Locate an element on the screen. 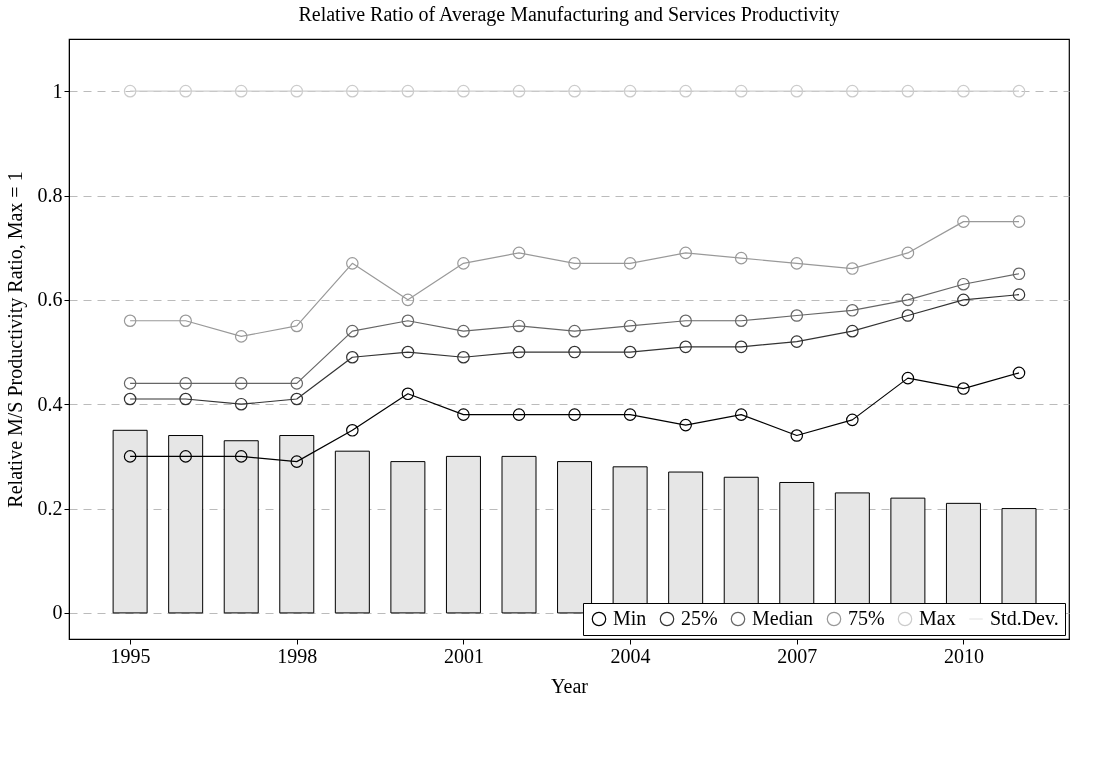 Image resolution: width=1118 pixels, height=782 pixels. legend-label: Max is located at coordinates (937, 618).